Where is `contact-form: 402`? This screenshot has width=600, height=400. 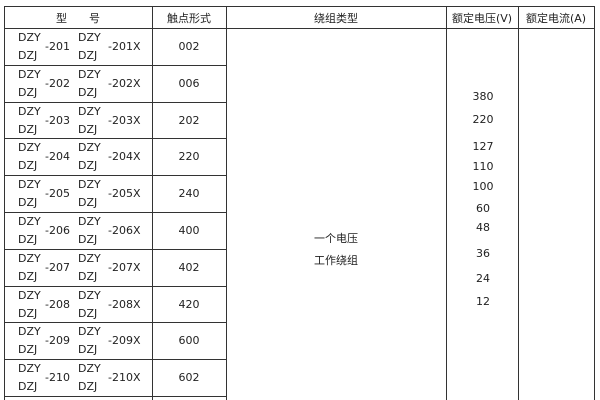
contact-form: 402 is located at coordinates (189, 267).